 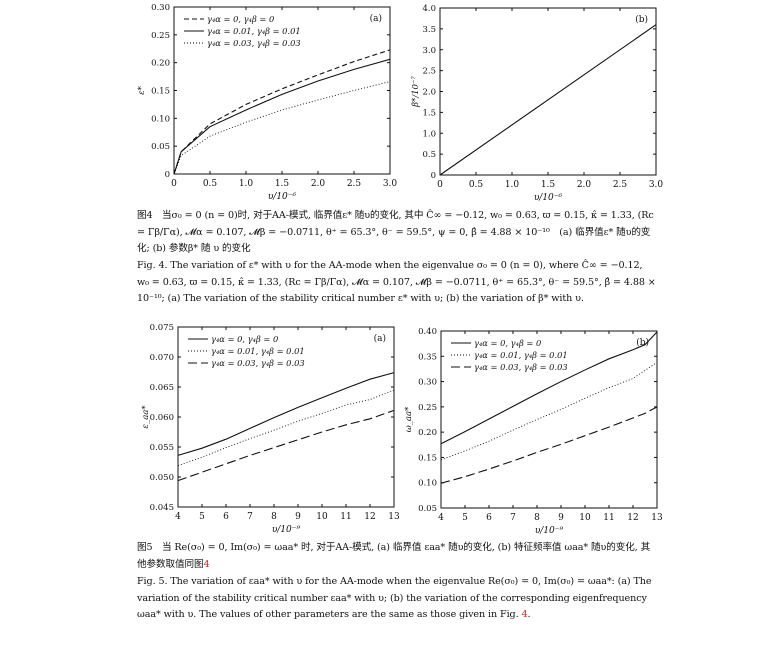 I want to click on y-tick-label: 0.050, so click(x=162, y=478).